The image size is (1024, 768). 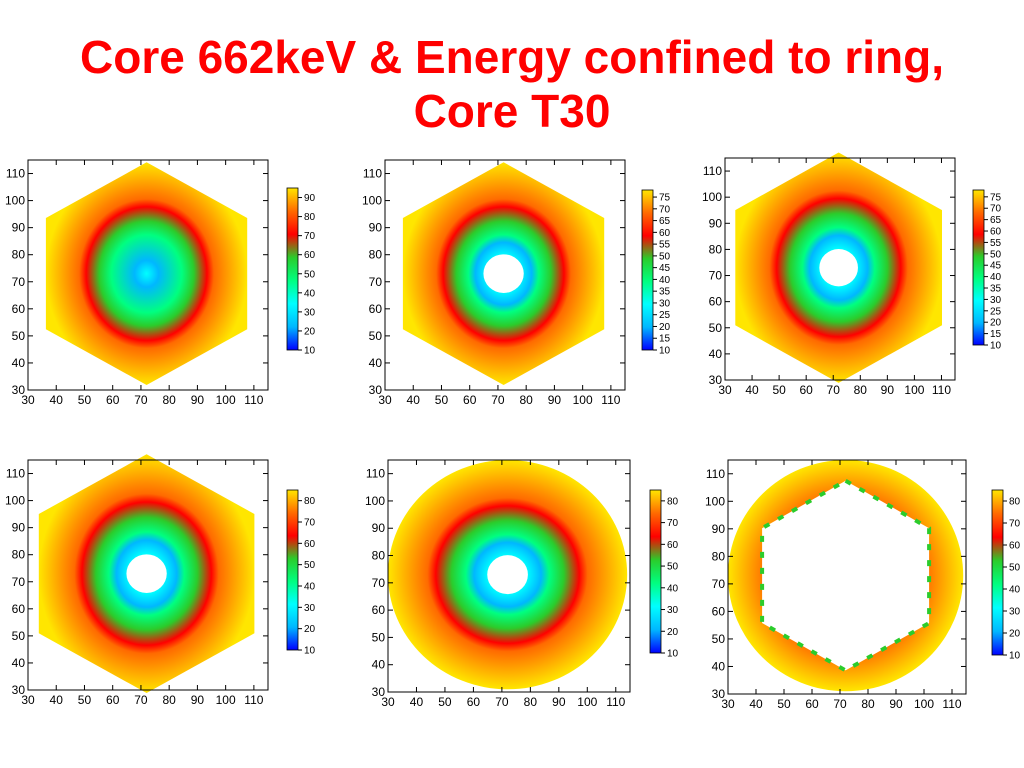 What do you see at coordinates (719, 556) in the screenshot?
I see `y-tick-label: 80` at bounding box center [719, 556].